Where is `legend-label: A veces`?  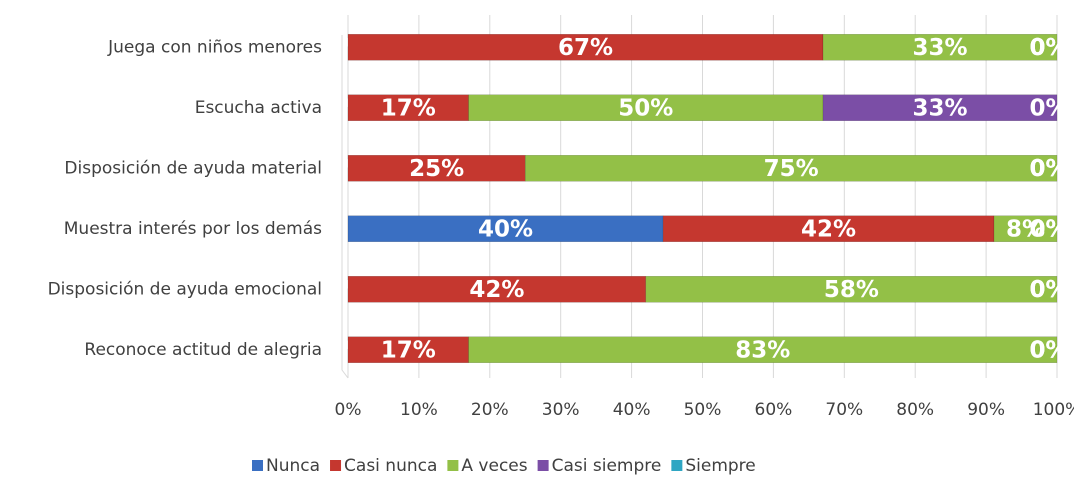
legend-label: A veces is located at coordinates (494, 466).